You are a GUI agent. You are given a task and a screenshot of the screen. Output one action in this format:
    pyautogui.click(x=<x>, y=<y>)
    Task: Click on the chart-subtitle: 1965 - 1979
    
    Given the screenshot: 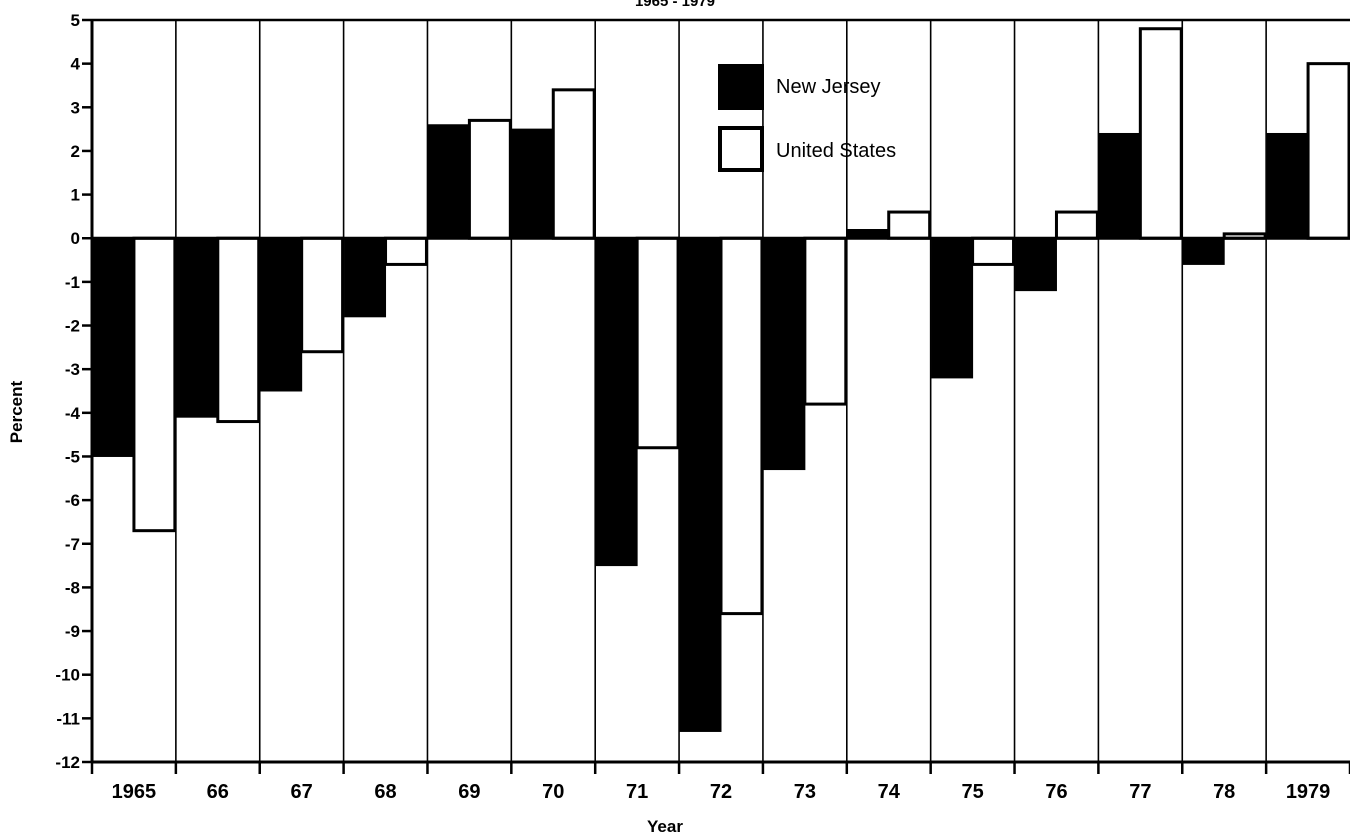 What is the action you would take?
    pyautogui.click(x=675, y=5)
    